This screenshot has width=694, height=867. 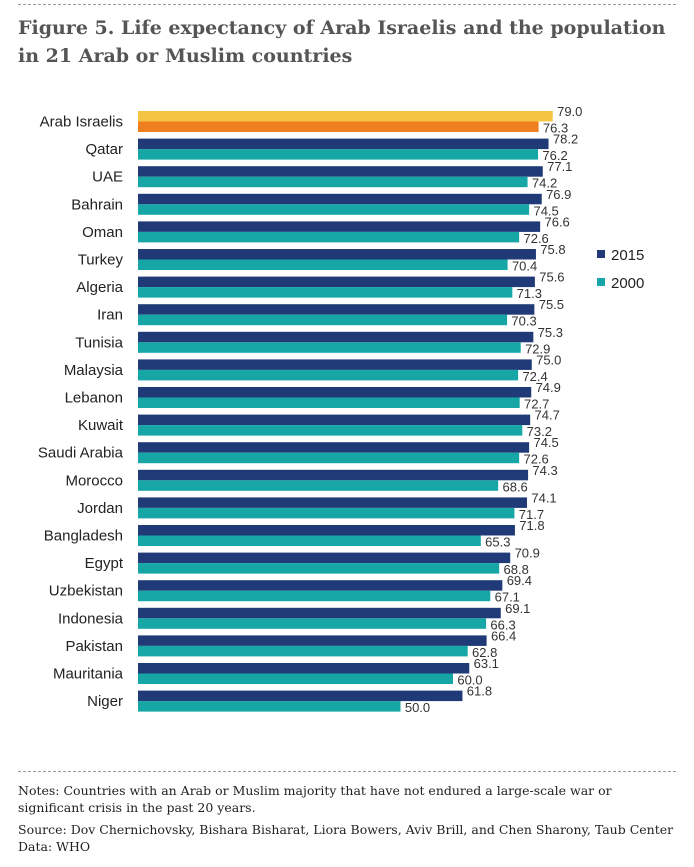 What do you see at coordinates (548, 387) in the screenshot?
I see `value-label-2015: 74.9` at bounding box center [548, 387].